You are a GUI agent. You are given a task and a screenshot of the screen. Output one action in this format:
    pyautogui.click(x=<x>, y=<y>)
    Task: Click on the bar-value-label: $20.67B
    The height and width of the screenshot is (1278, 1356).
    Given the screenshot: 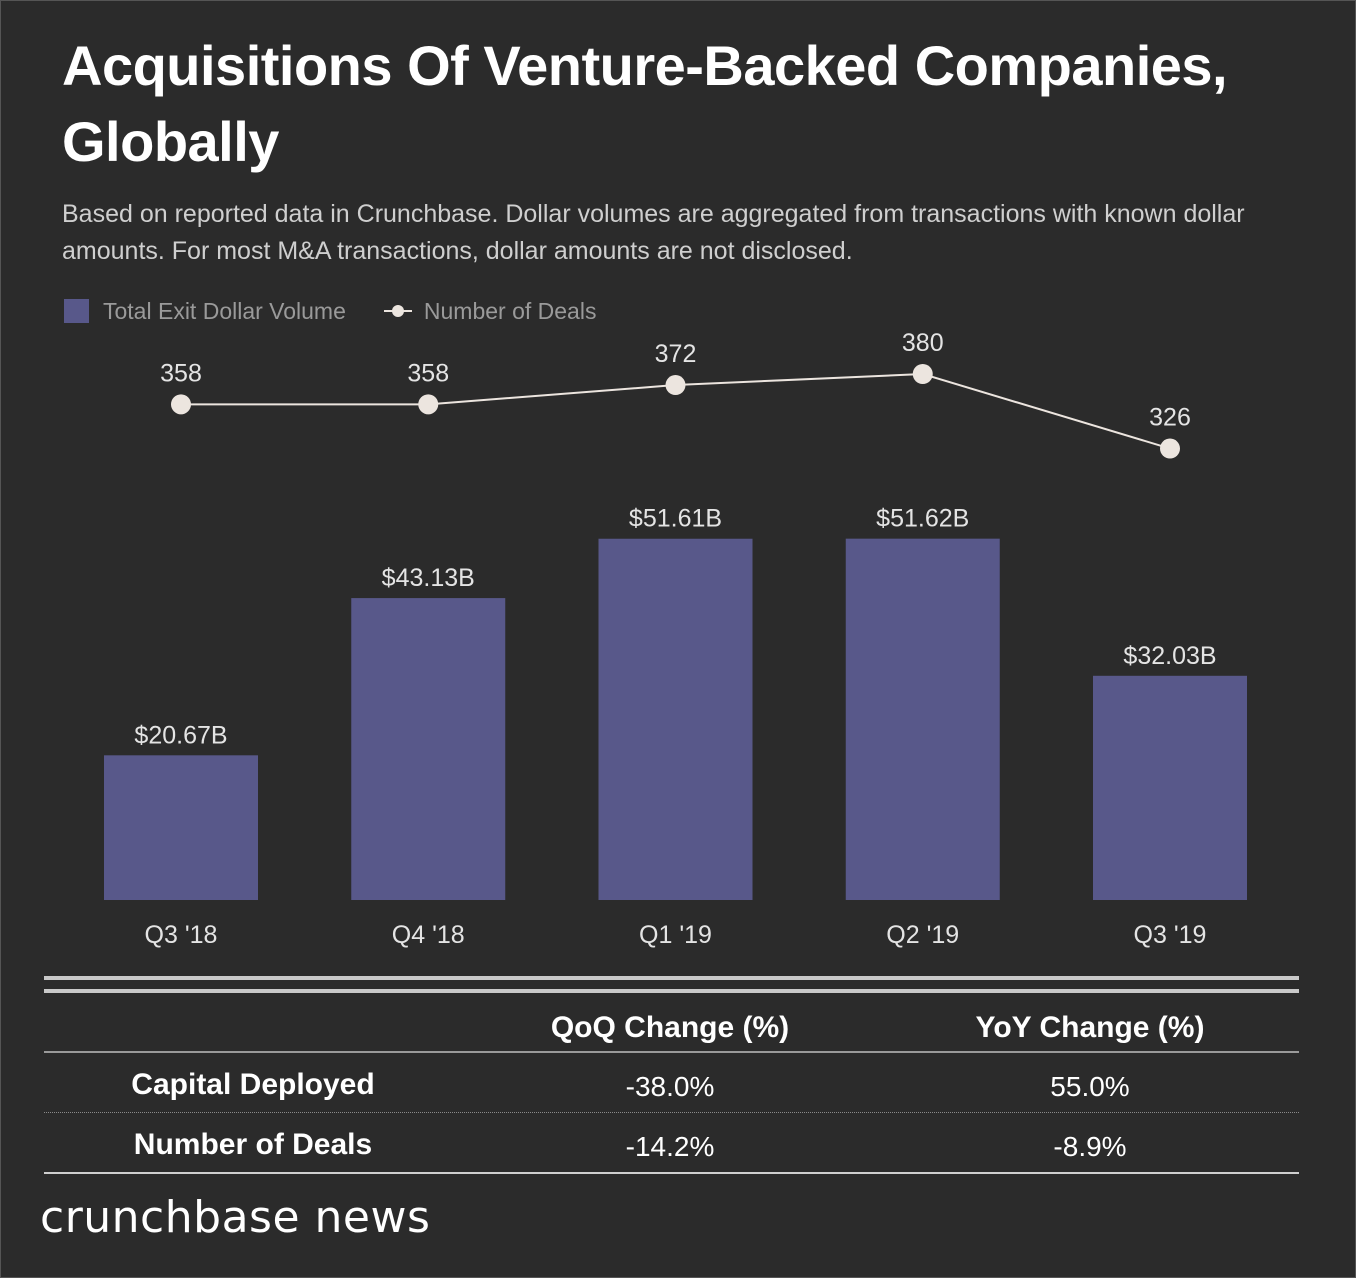 What is the action you would take?
    pyautogui.click(x=180, y=735)
    